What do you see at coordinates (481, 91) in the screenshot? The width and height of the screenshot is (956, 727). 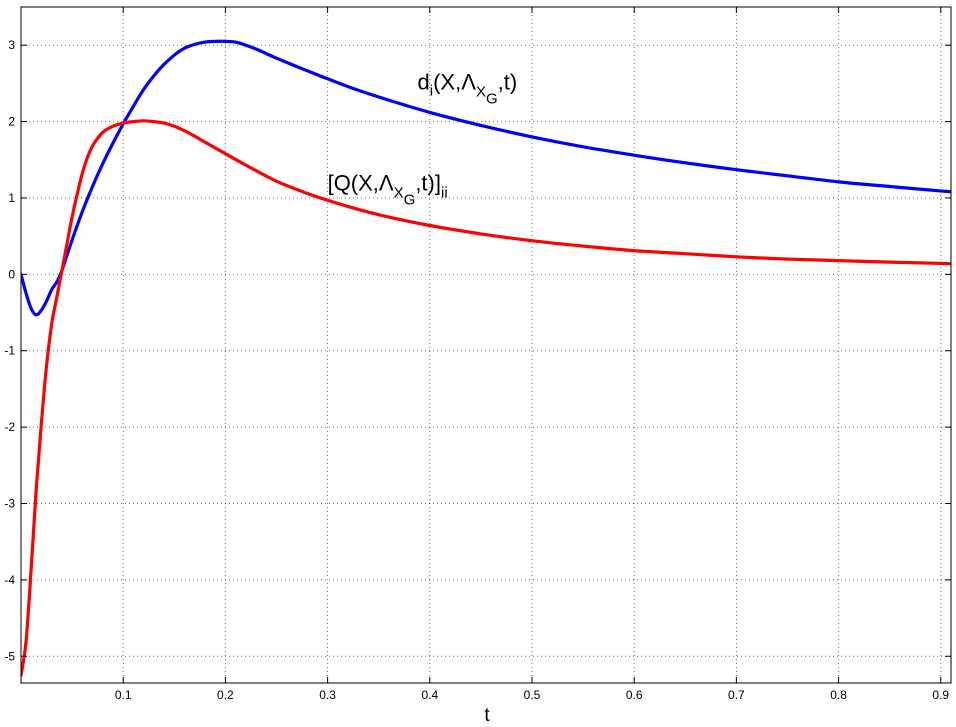 I see `annotation-d-lambda-sub: X` at bounding box center [481, 91].